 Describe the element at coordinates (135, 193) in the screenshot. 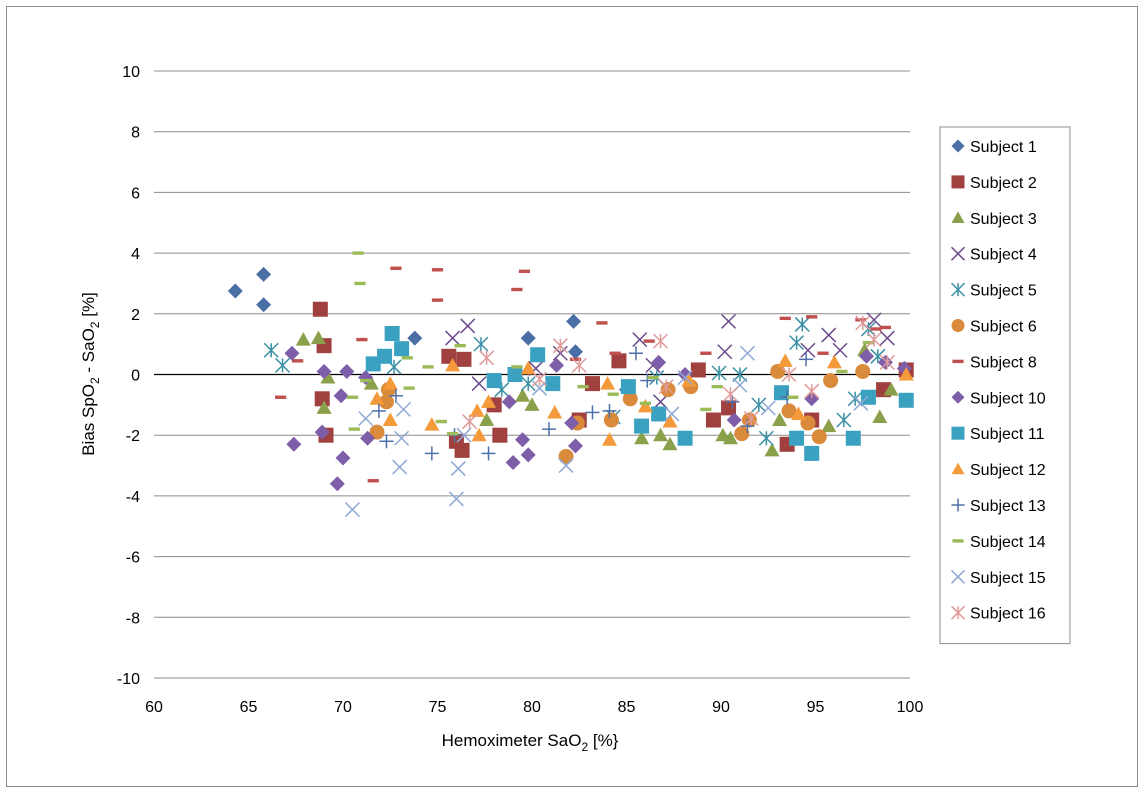

I see `y-tick-label: 6` at that location.